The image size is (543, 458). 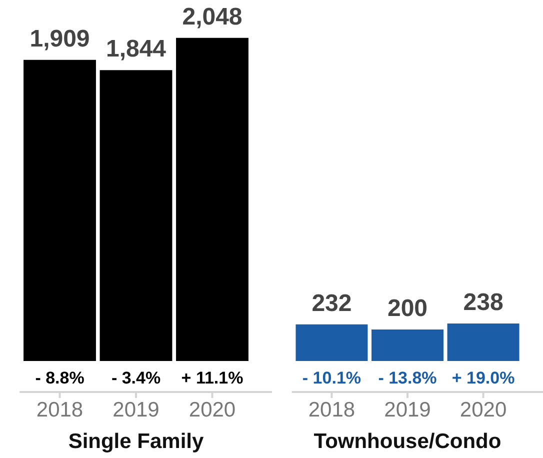 I want to click on data-label: 200, so click(x=407, y=308).